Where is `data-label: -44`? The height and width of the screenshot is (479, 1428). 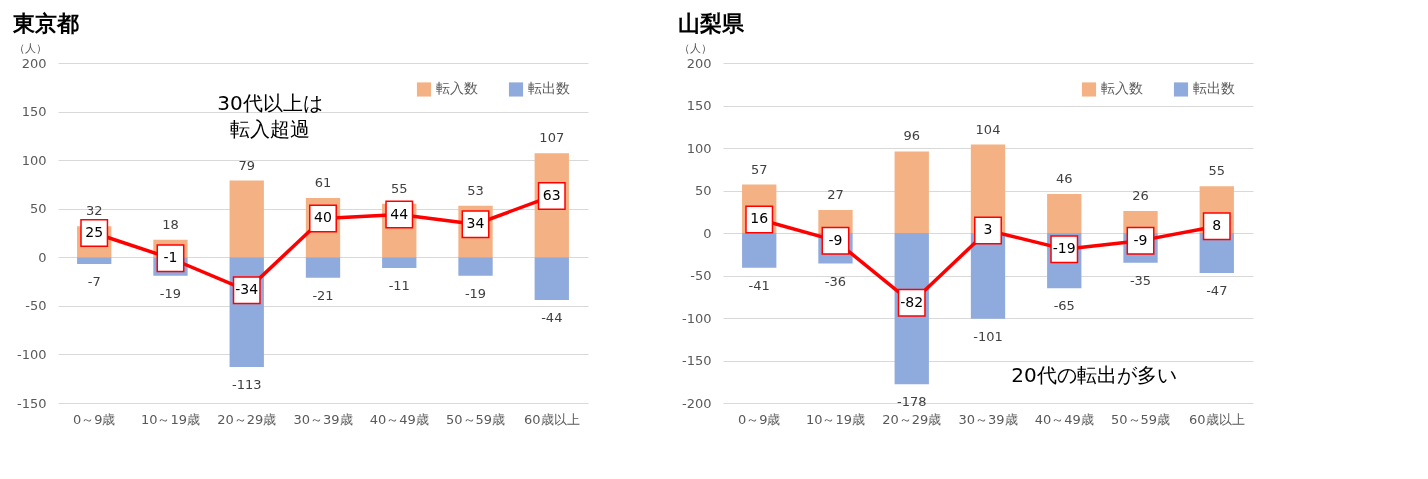
data-label: -44 is located at coordinates (552, 318).